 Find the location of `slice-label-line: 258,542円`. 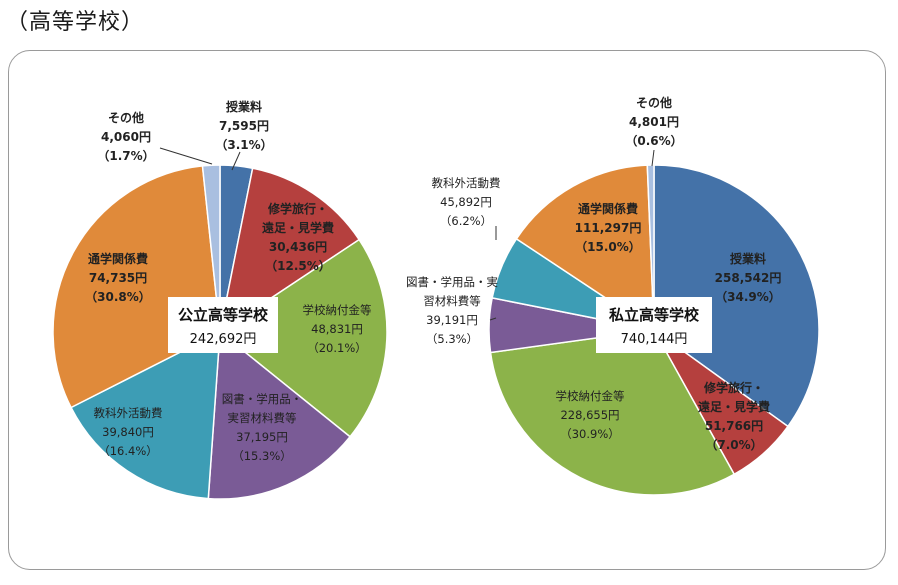

slice-label-line: 258,542円 is located at coordinates (748, 278).